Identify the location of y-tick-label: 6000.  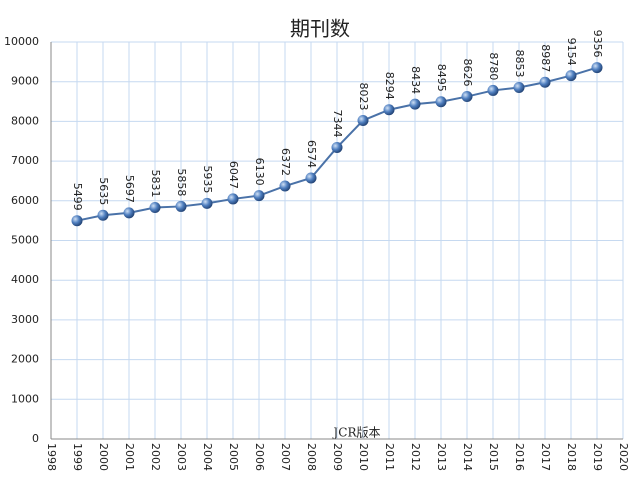
(25, 200).